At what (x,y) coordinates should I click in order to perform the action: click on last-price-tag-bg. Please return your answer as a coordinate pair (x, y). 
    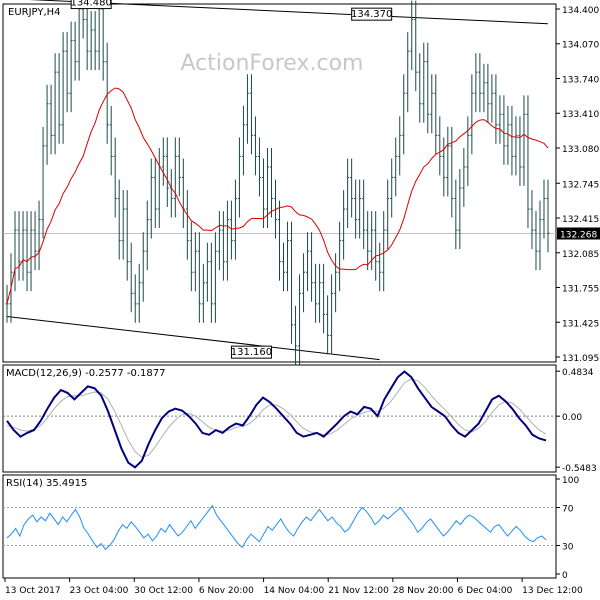
    Looking at the image, I should click on (578, 233).